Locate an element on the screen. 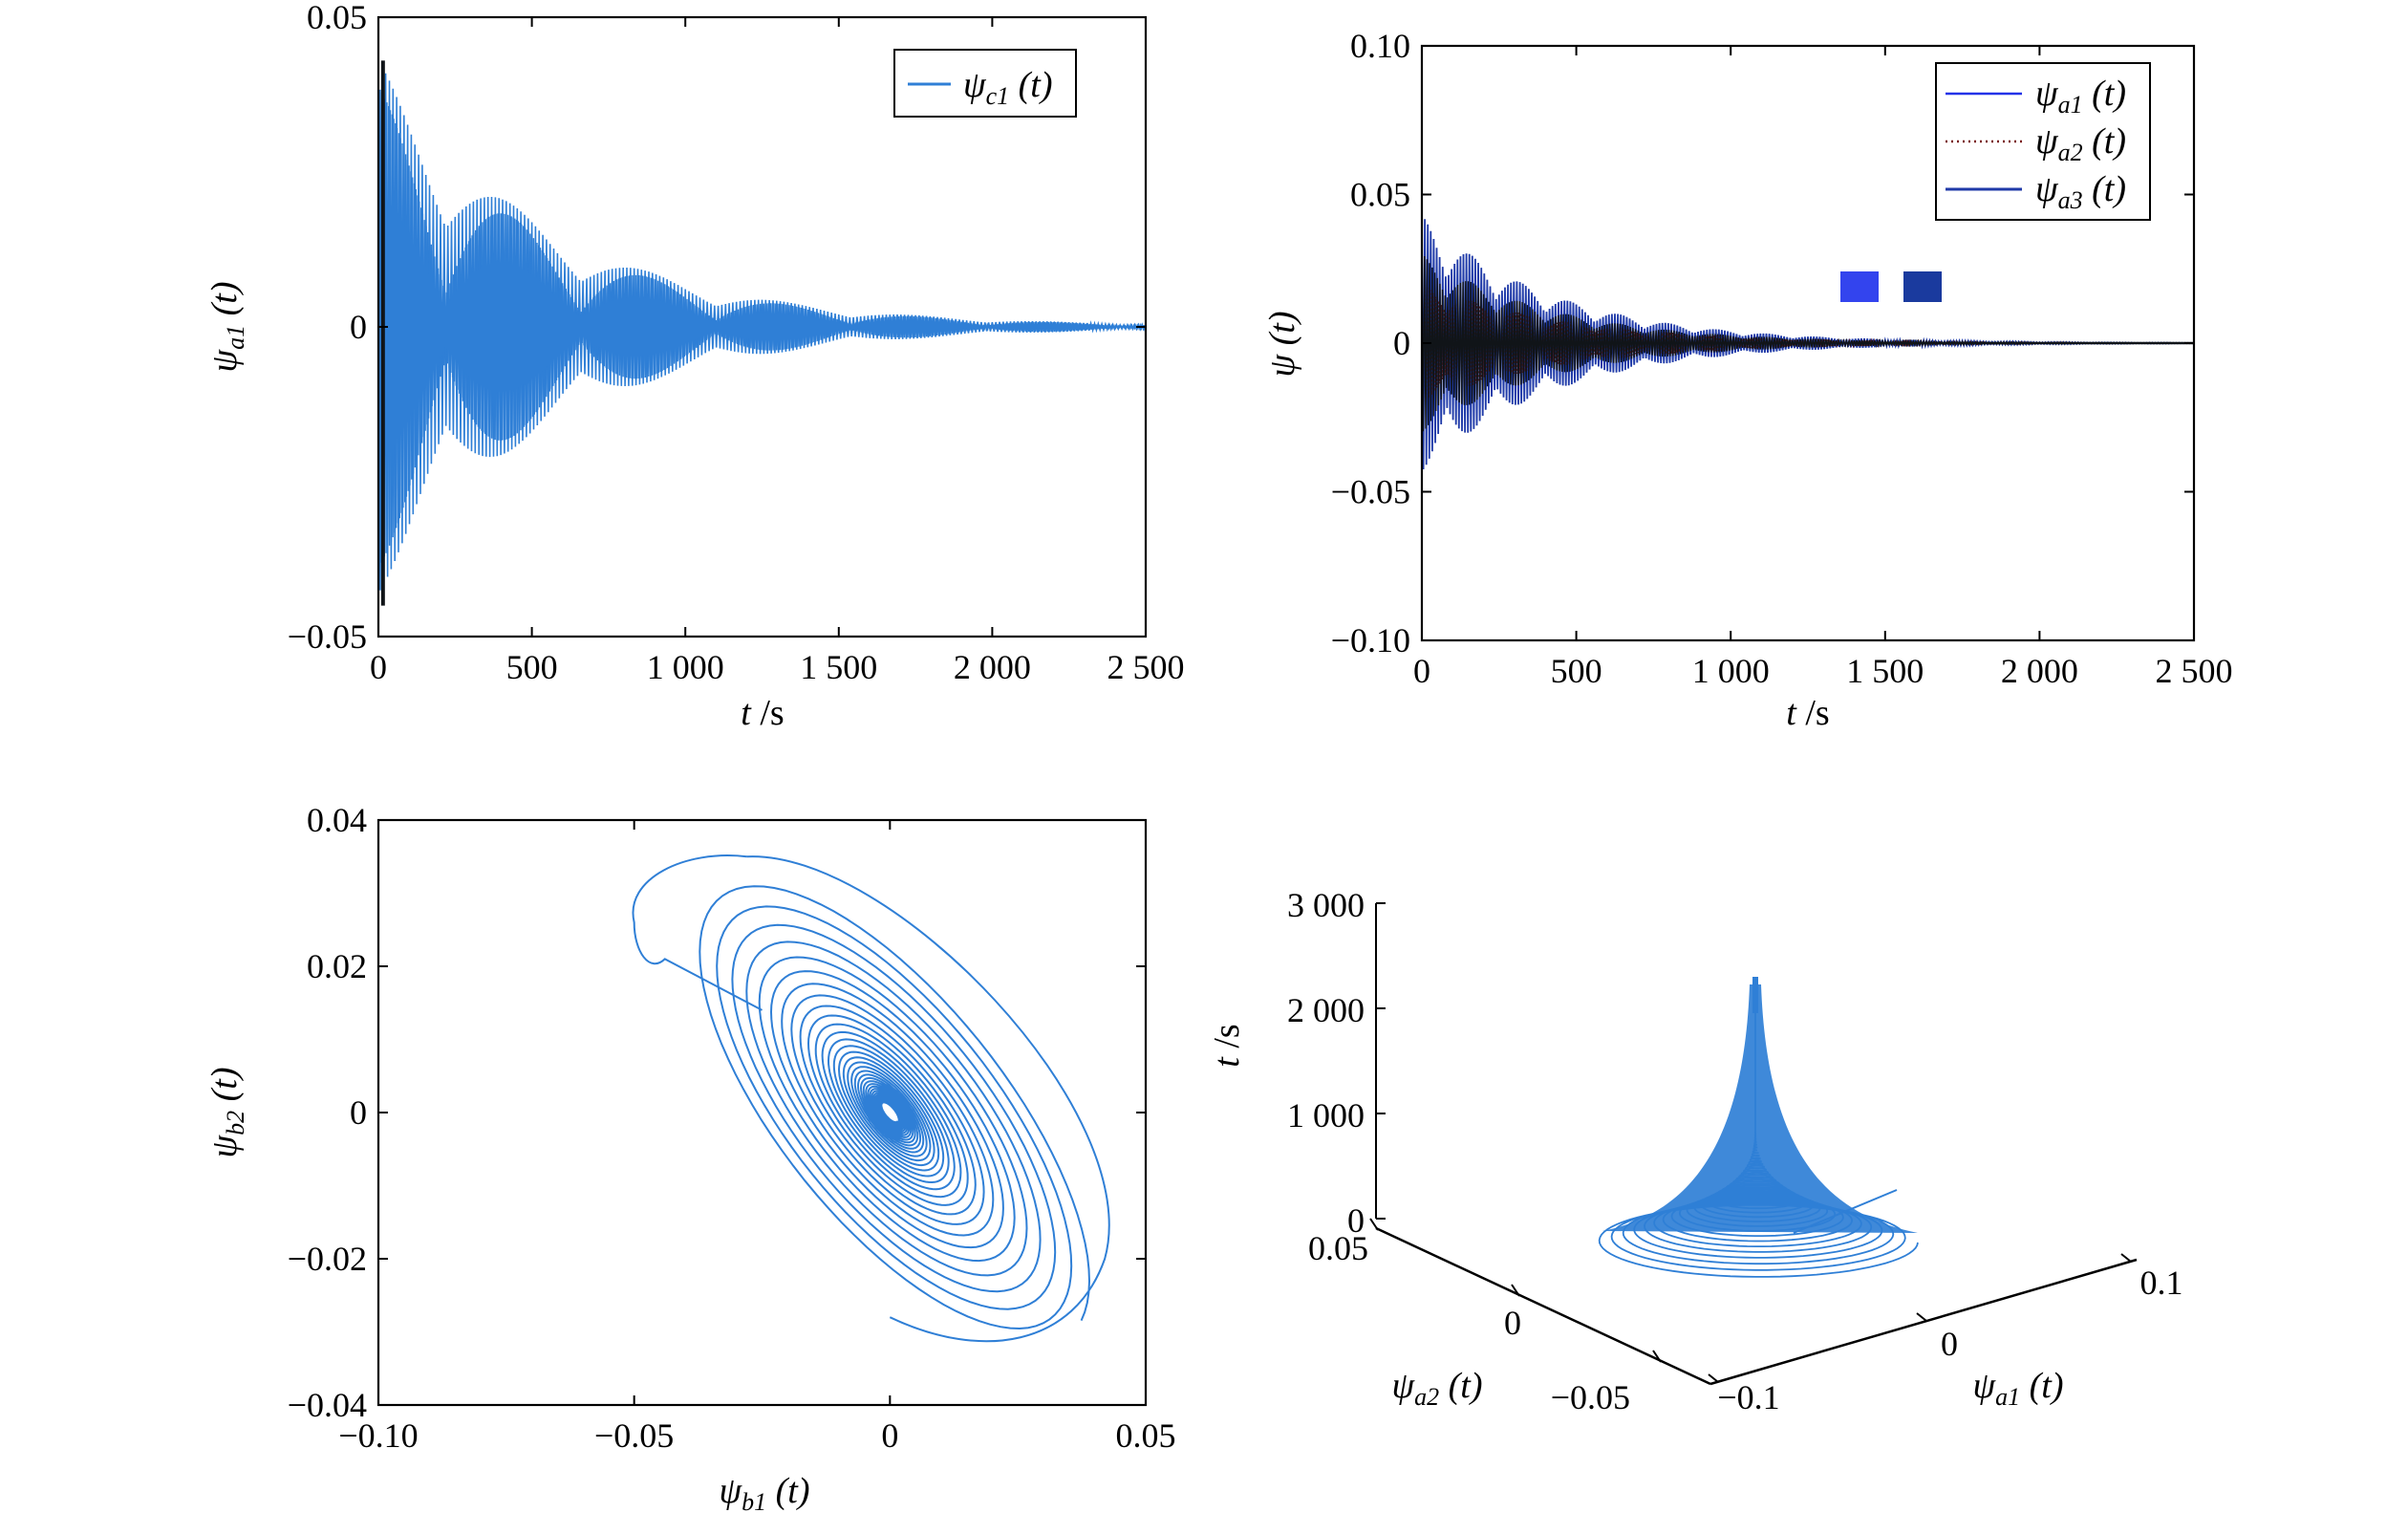  tl-ylabel: ψa1 (t) is located at coordinates (227, 328).